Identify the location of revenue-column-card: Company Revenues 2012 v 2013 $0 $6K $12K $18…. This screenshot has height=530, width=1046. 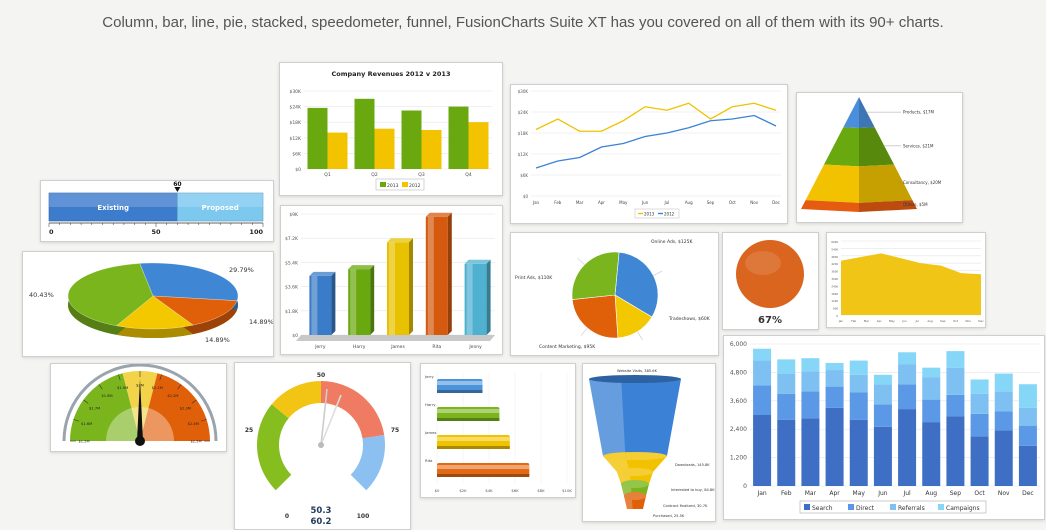
(391, 129).